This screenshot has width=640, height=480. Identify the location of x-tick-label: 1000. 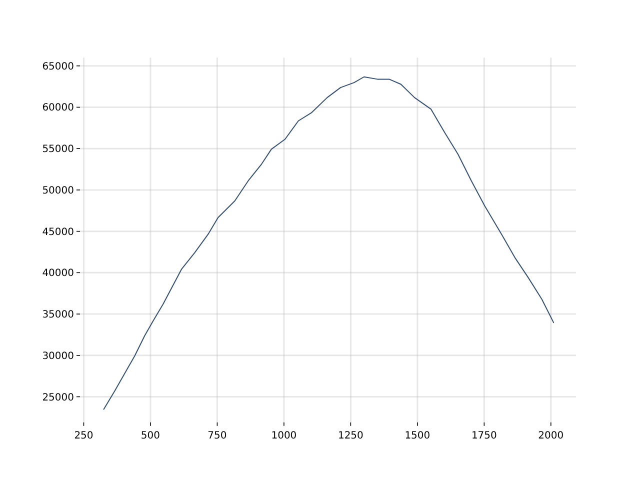
(284, 436).